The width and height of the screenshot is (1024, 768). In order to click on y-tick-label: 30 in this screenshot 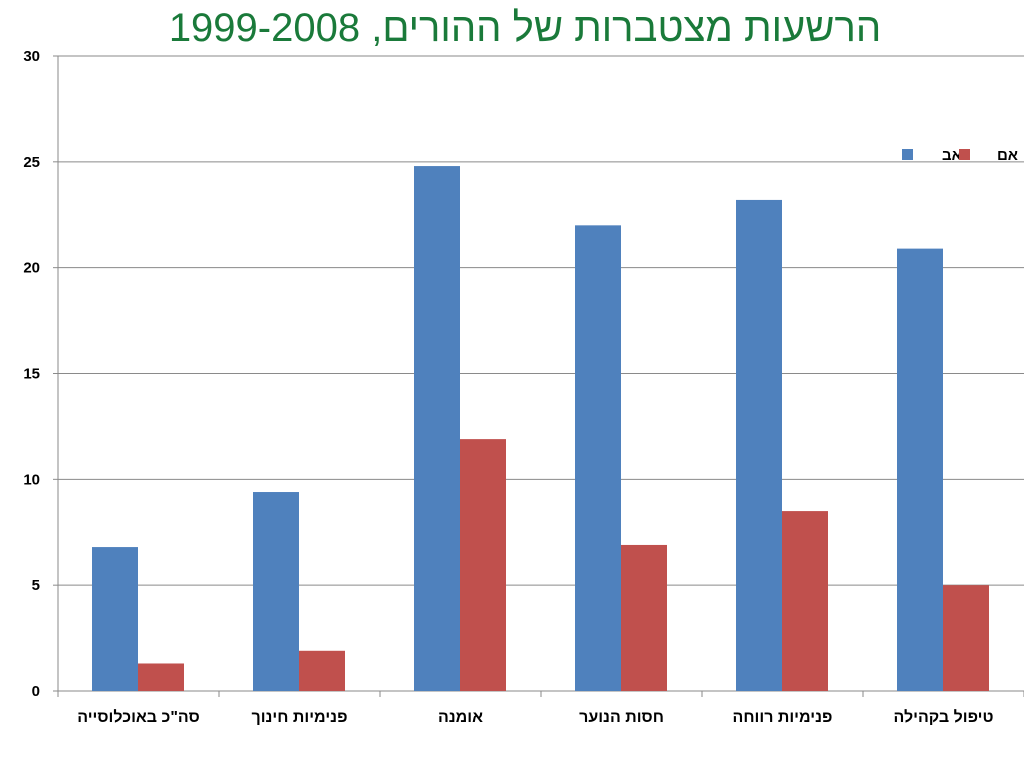, I will do `click(31, 56)`.